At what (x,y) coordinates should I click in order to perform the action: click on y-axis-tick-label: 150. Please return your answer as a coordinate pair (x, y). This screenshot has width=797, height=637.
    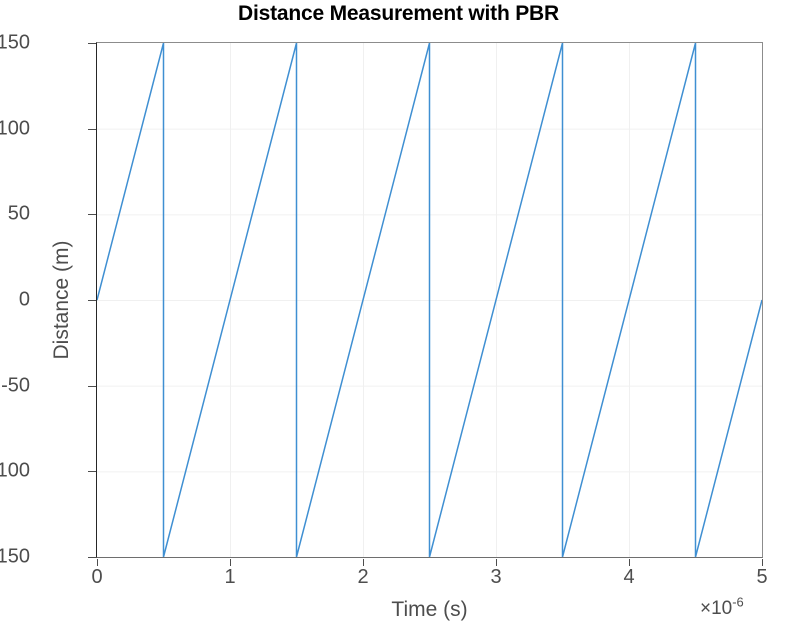
    Looking at the image, I should click on (15, 42).